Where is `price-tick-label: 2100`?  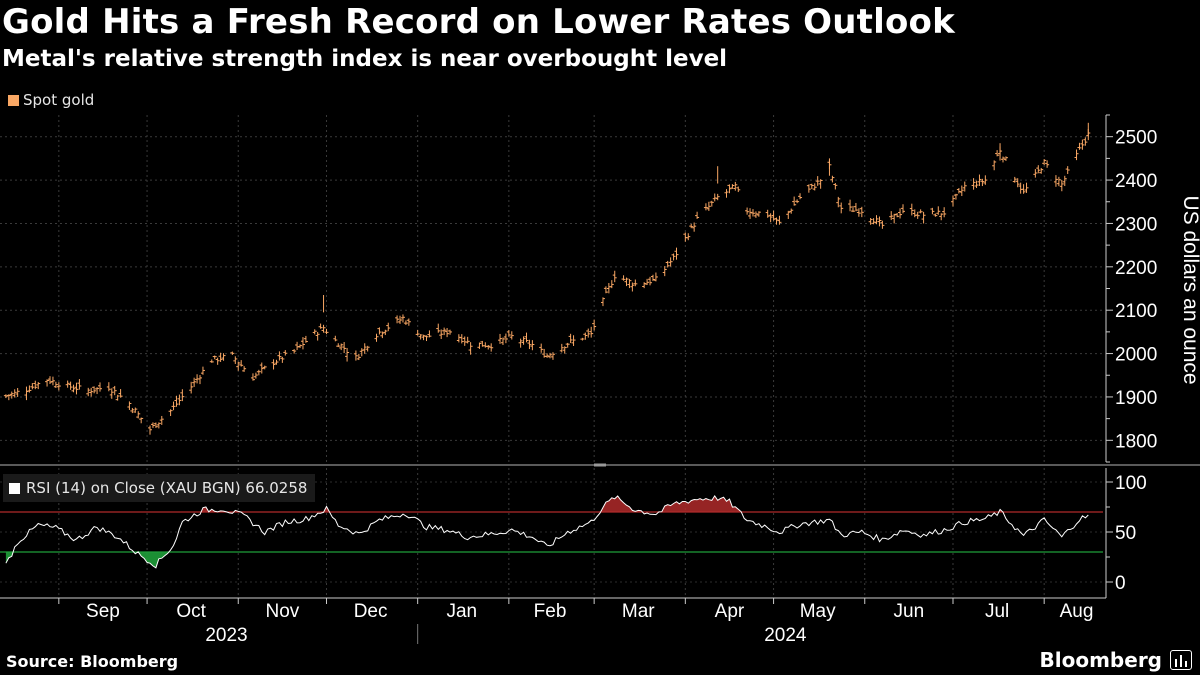 price-tick-label: 2100 is located at coordinates (1136, 311).